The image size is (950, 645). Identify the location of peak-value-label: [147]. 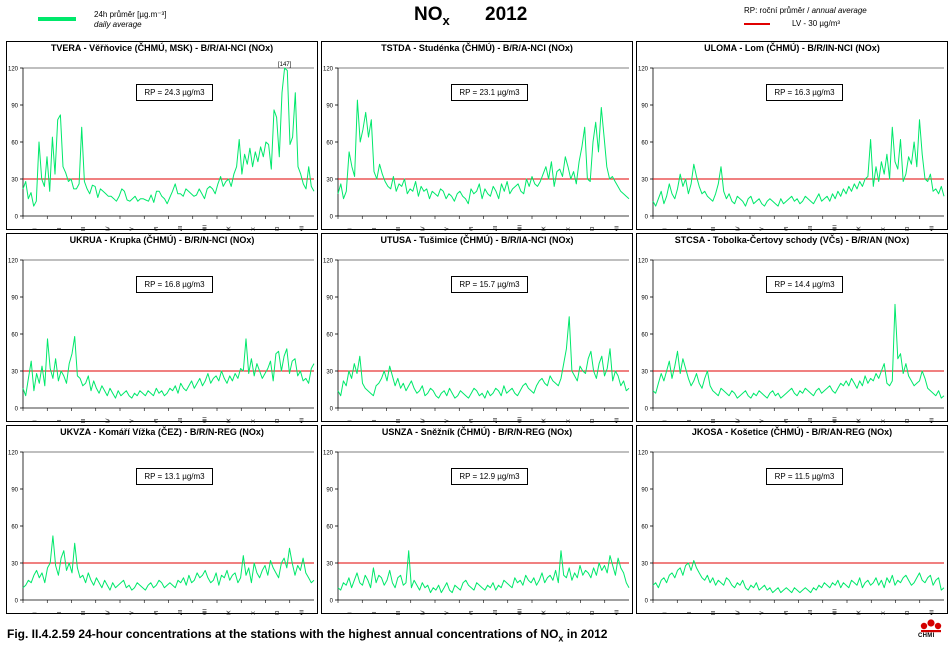
(285, 65).